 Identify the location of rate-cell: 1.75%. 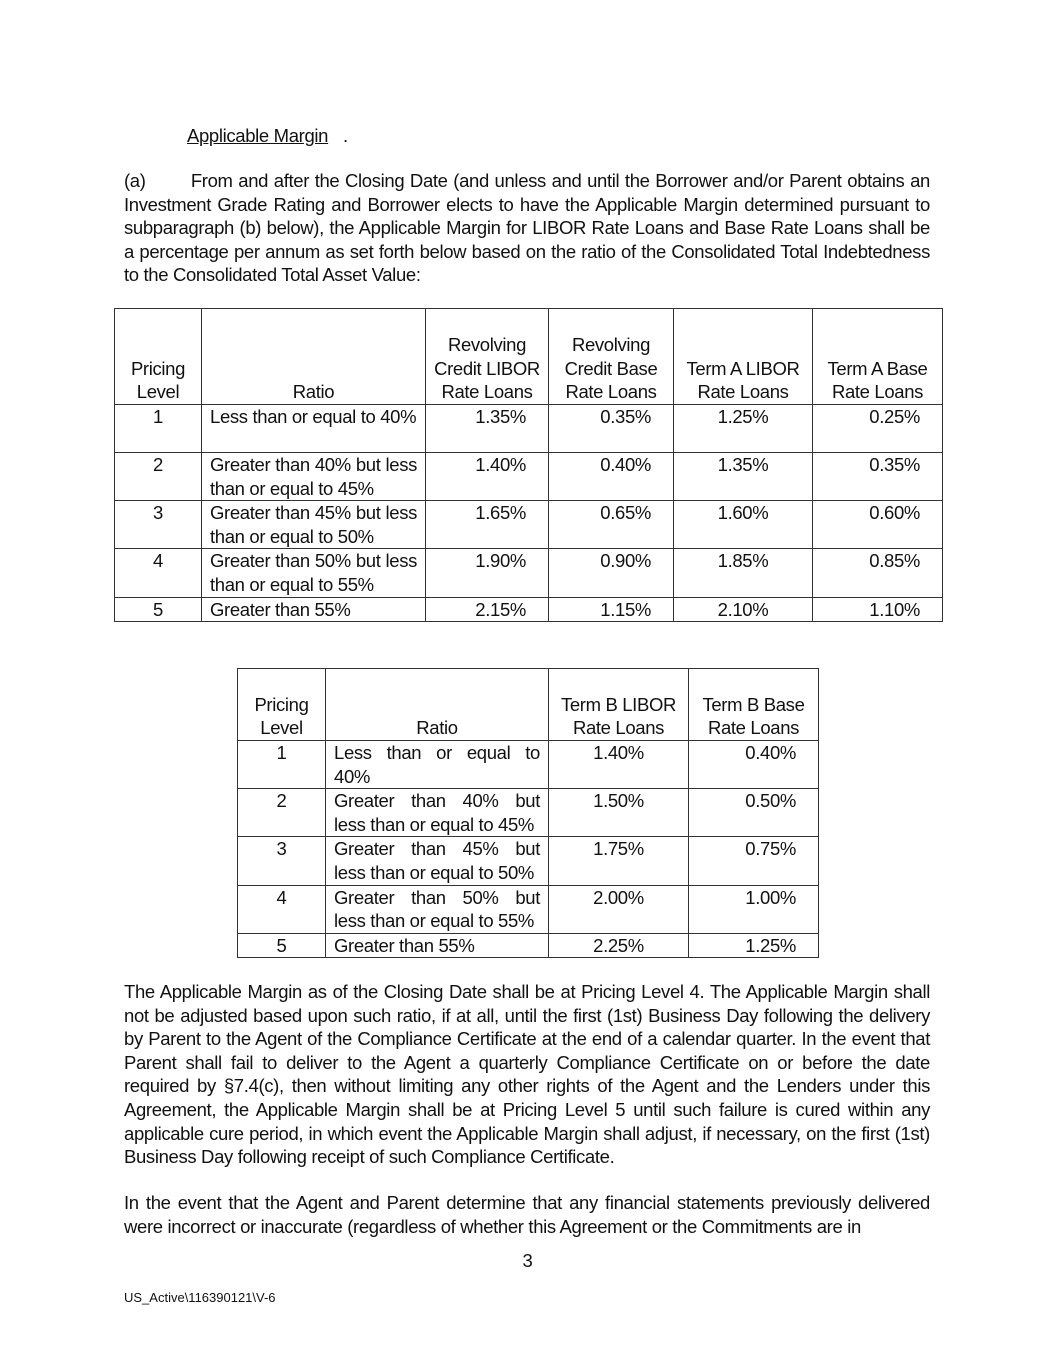
(618, 861).